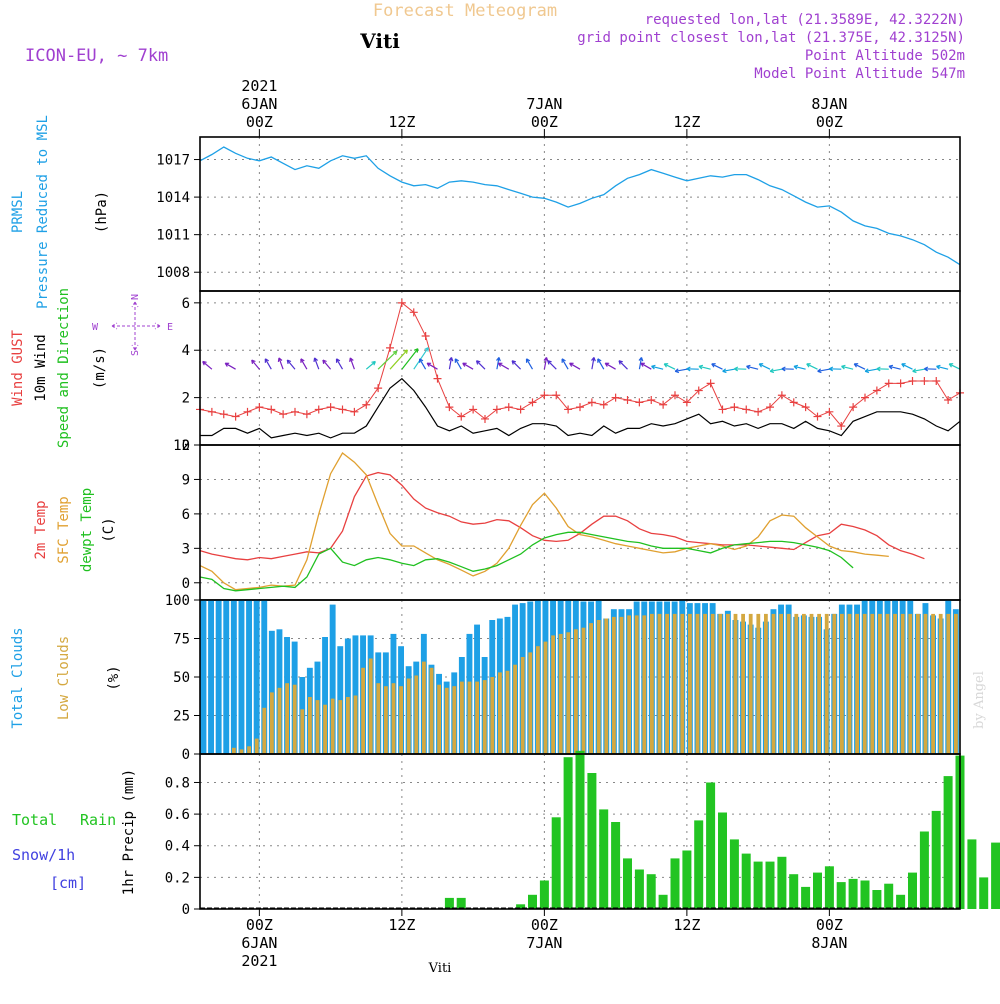  Describe the element at coordinates (186, 755) in the screenshot. I see `y-tick-label: 0` at that location.